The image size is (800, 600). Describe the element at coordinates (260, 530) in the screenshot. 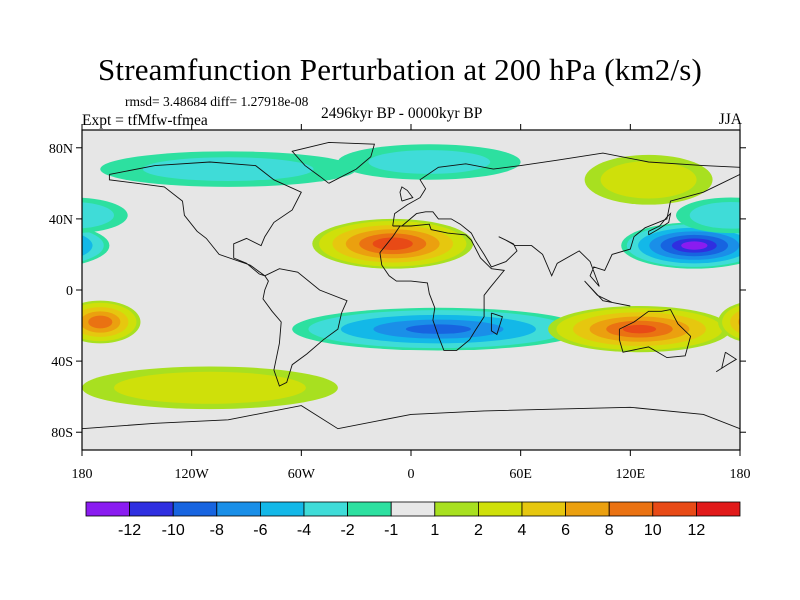

I see `colorbar-label: -6` at that location.